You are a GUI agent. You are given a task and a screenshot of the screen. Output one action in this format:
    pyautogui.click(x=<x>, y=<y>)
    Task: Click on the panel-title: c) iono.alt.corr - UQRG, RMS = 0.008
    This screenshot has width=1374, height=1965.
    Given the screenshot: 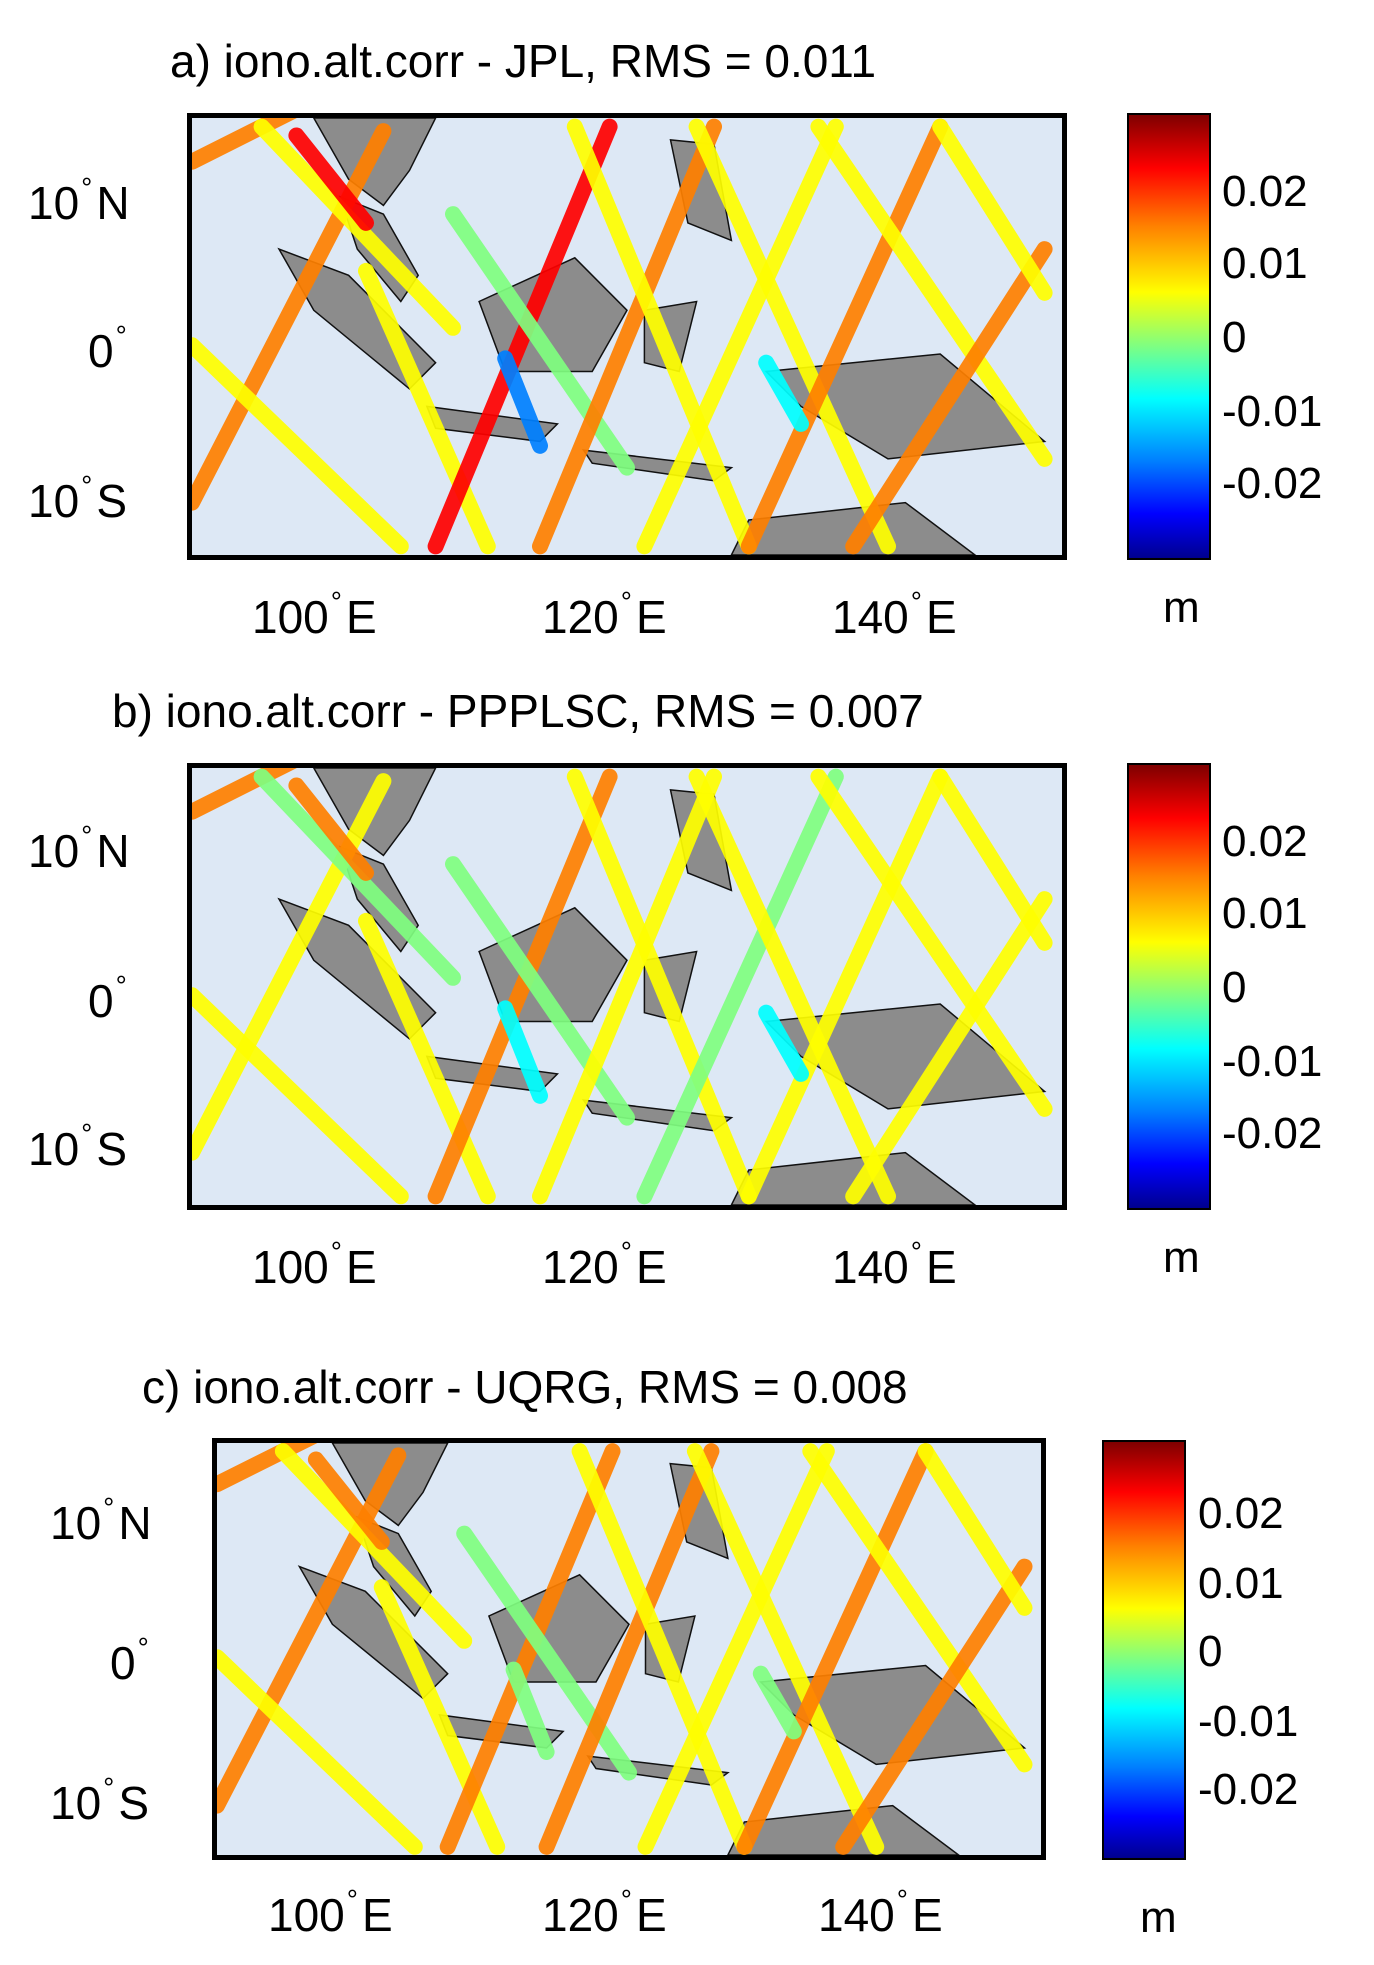 What is the action you would take?
    pyautogui.click(x=525, y=1387)
    